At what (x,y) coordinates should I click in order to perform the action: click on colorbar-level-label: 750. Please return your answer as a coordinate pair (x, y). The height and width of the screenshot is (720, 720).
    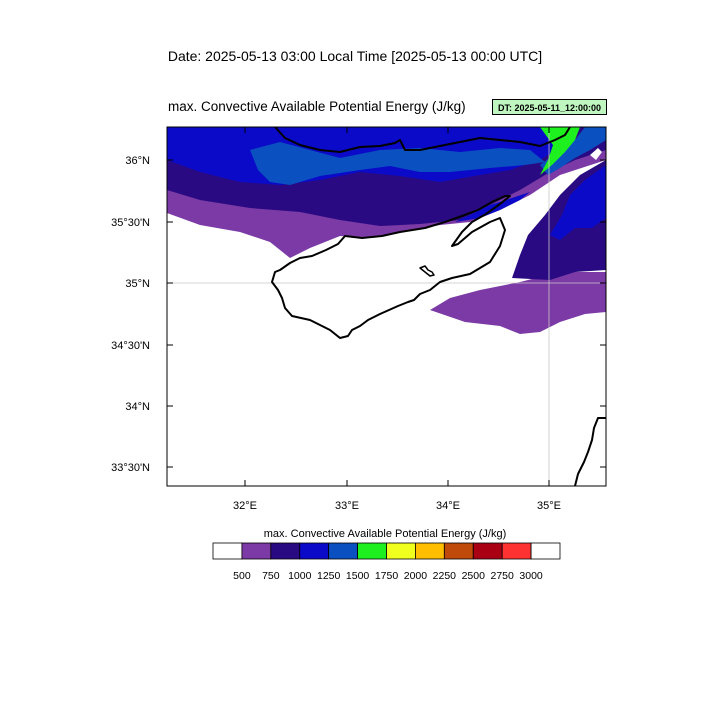
    Looking at the image, I should click on (271, 576).